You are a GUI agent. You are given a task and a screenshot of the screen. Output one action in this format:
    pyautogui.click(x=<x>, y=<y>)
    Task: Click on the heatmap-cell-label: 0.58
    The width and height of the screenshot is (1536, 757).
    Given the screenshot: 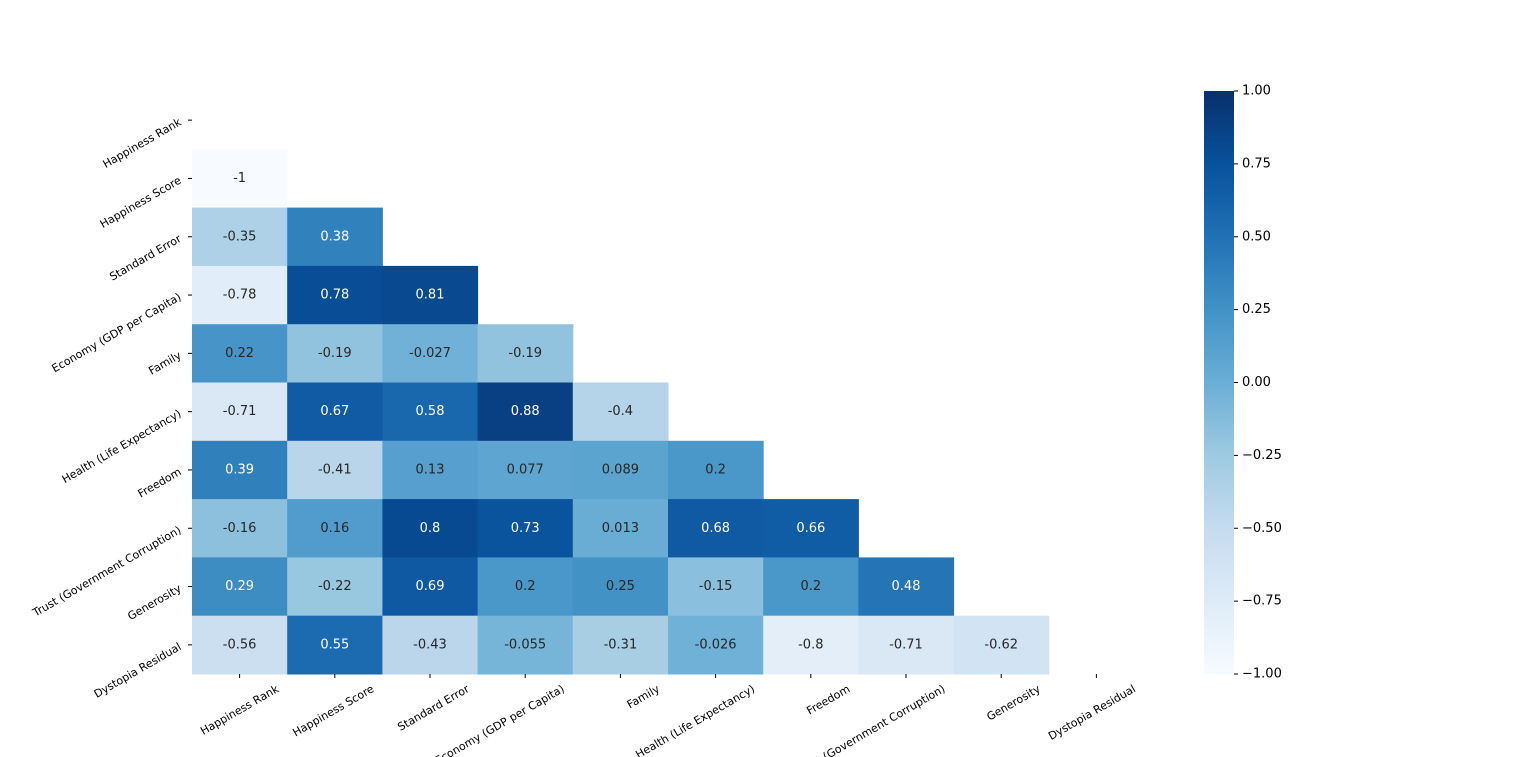 What is the action you would take?
    pyautogui.click(x=430, y=411)
    